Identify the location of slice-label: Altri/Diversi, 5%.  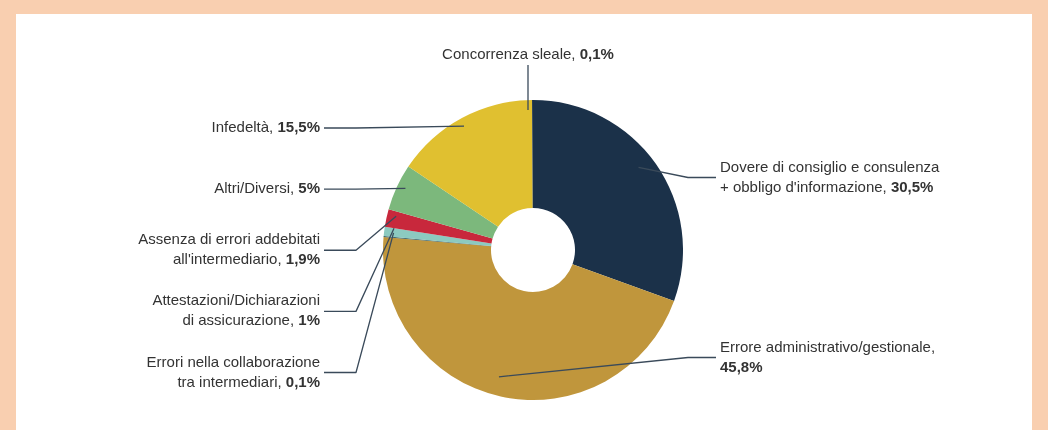
(267, 188).